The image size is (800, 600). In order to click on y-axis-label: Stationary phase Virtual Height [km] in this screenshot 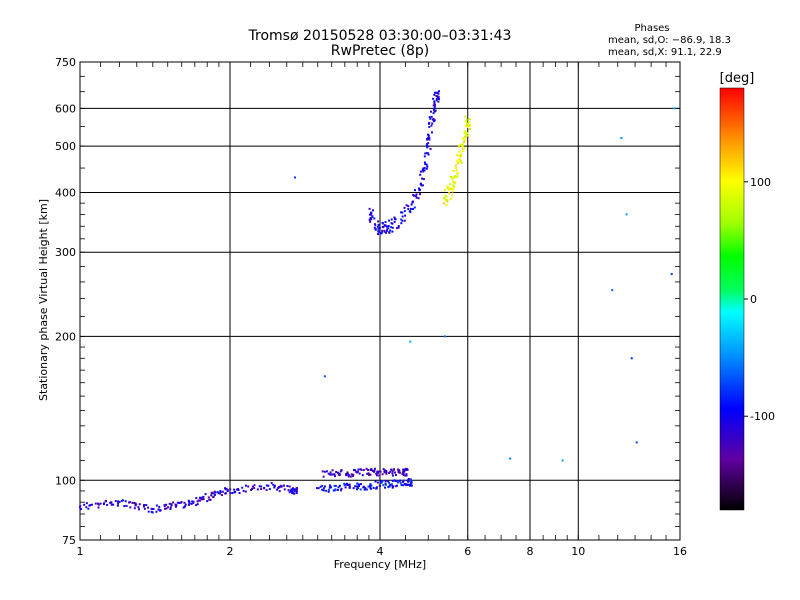, I will do `click(43, 300)`.